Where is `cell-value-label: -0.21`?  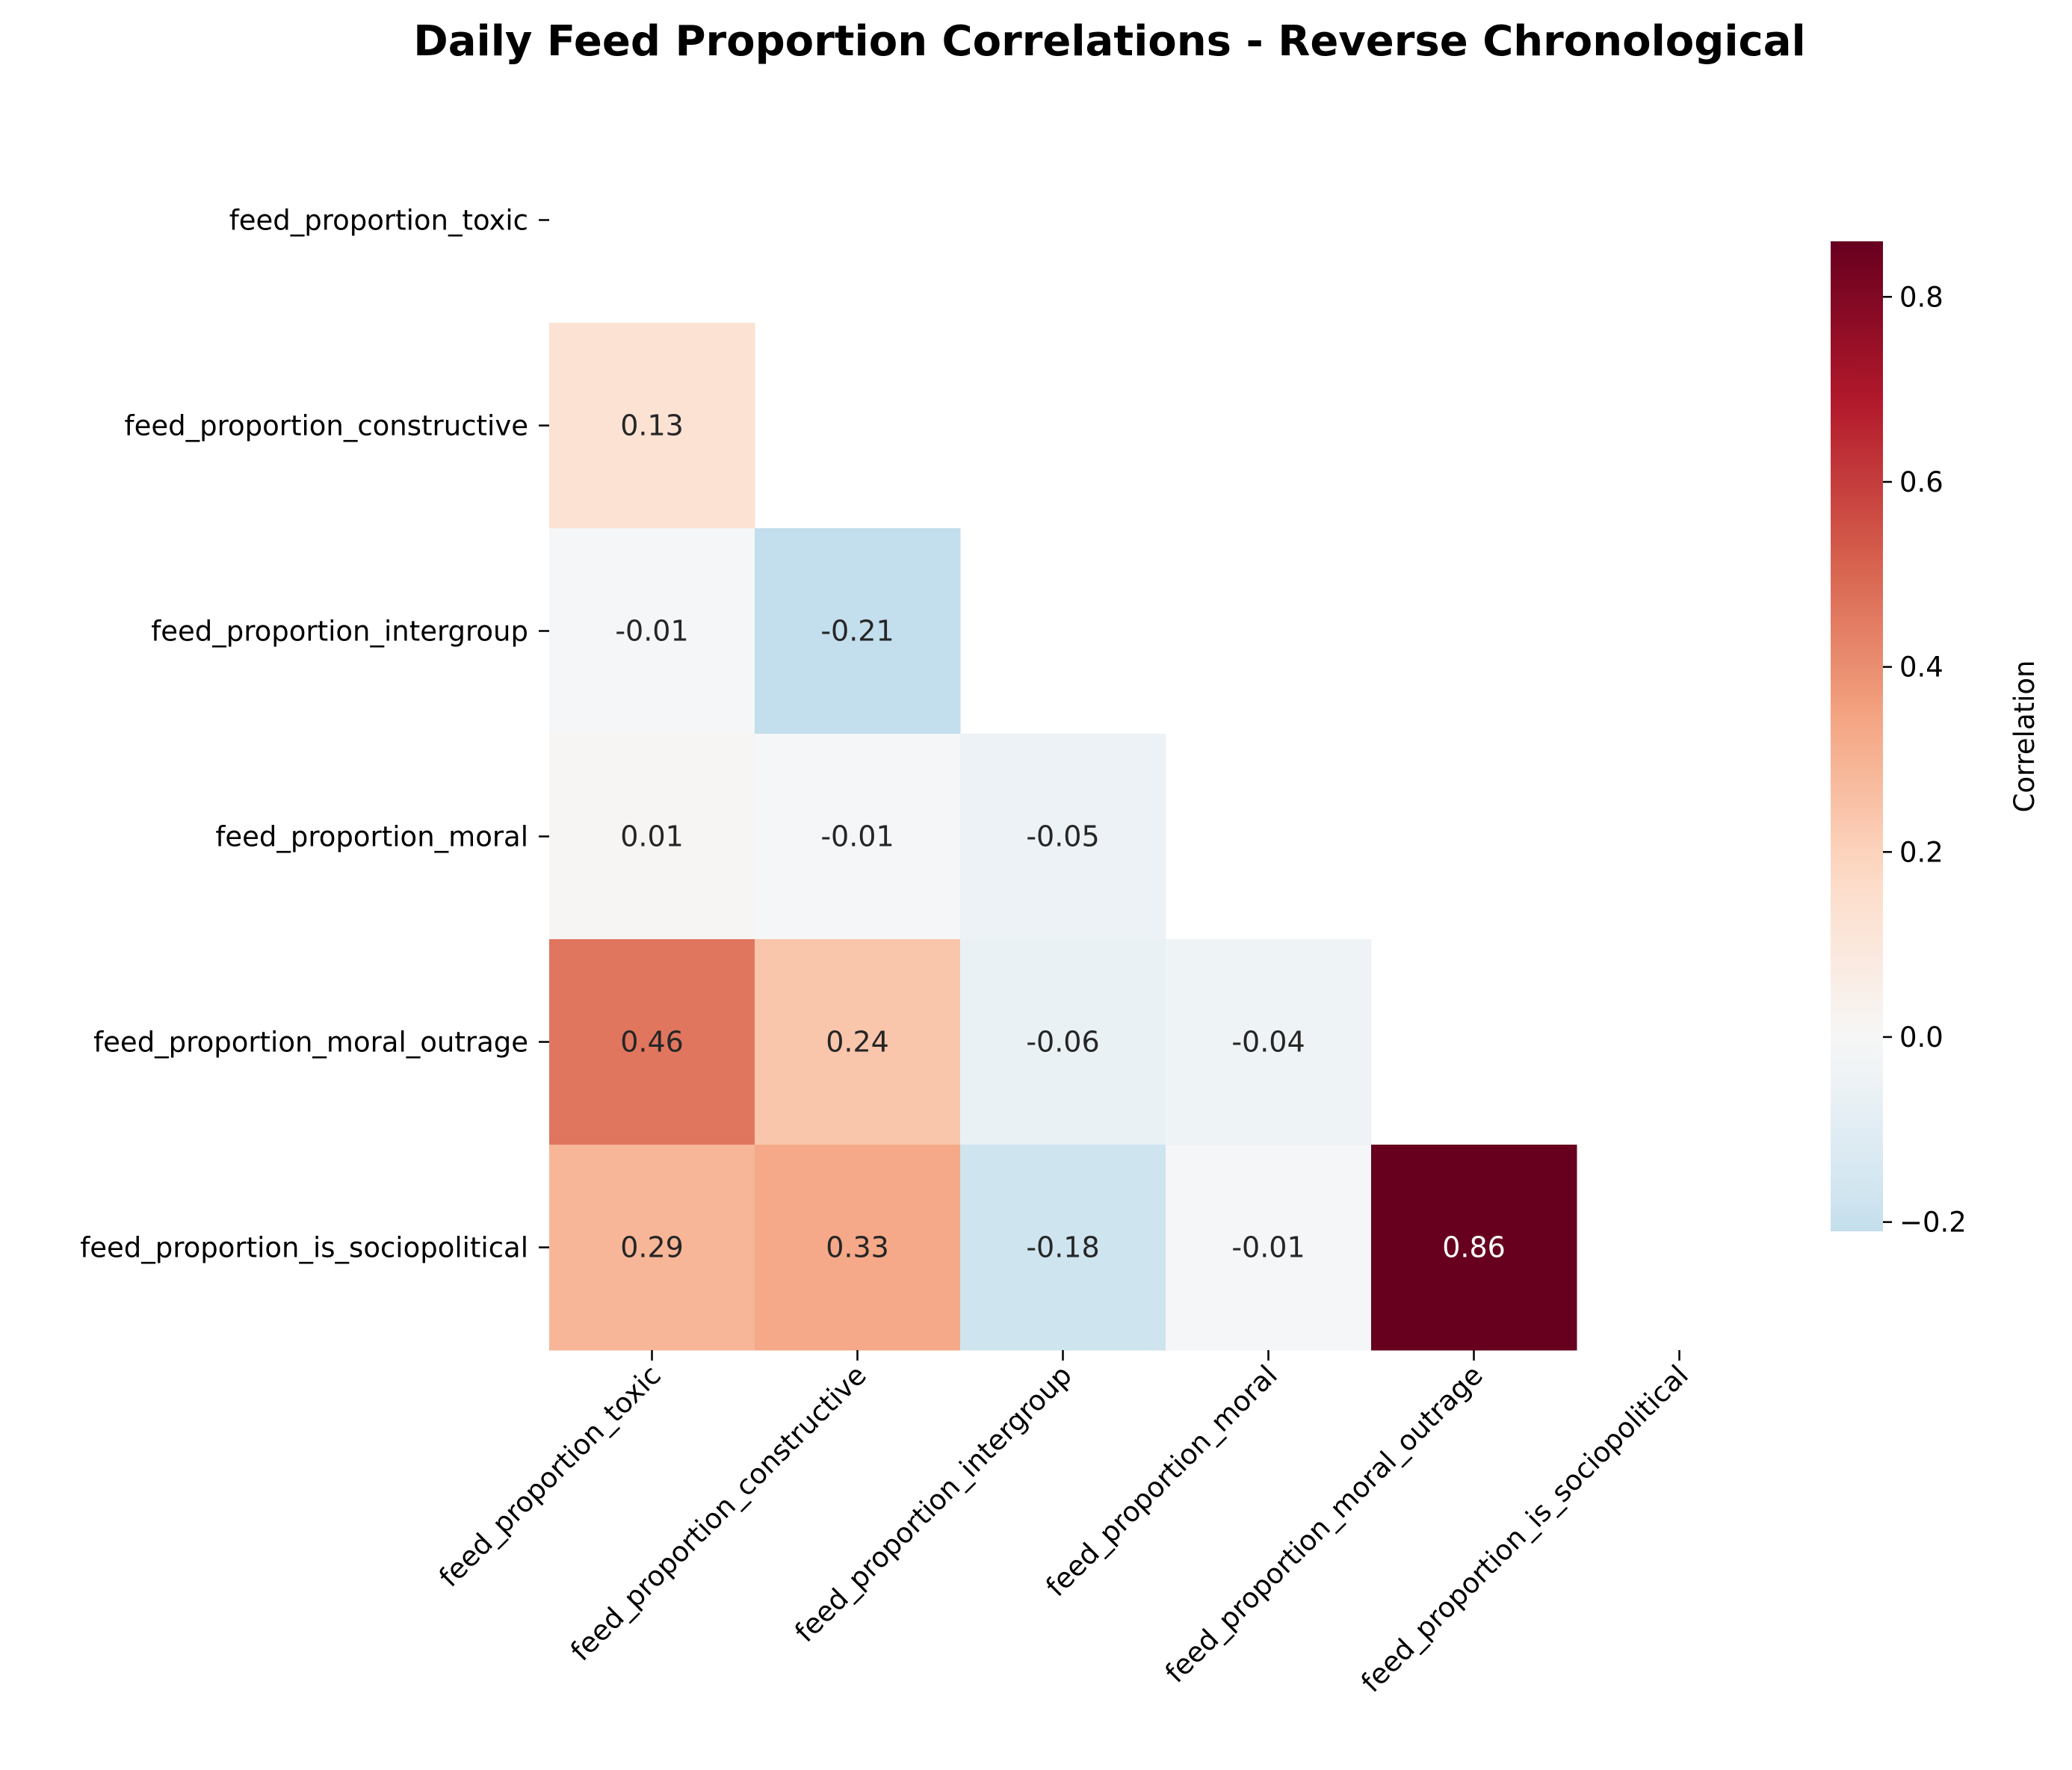 cell-value-label: -0.21 is located at coordinates (857, 631).